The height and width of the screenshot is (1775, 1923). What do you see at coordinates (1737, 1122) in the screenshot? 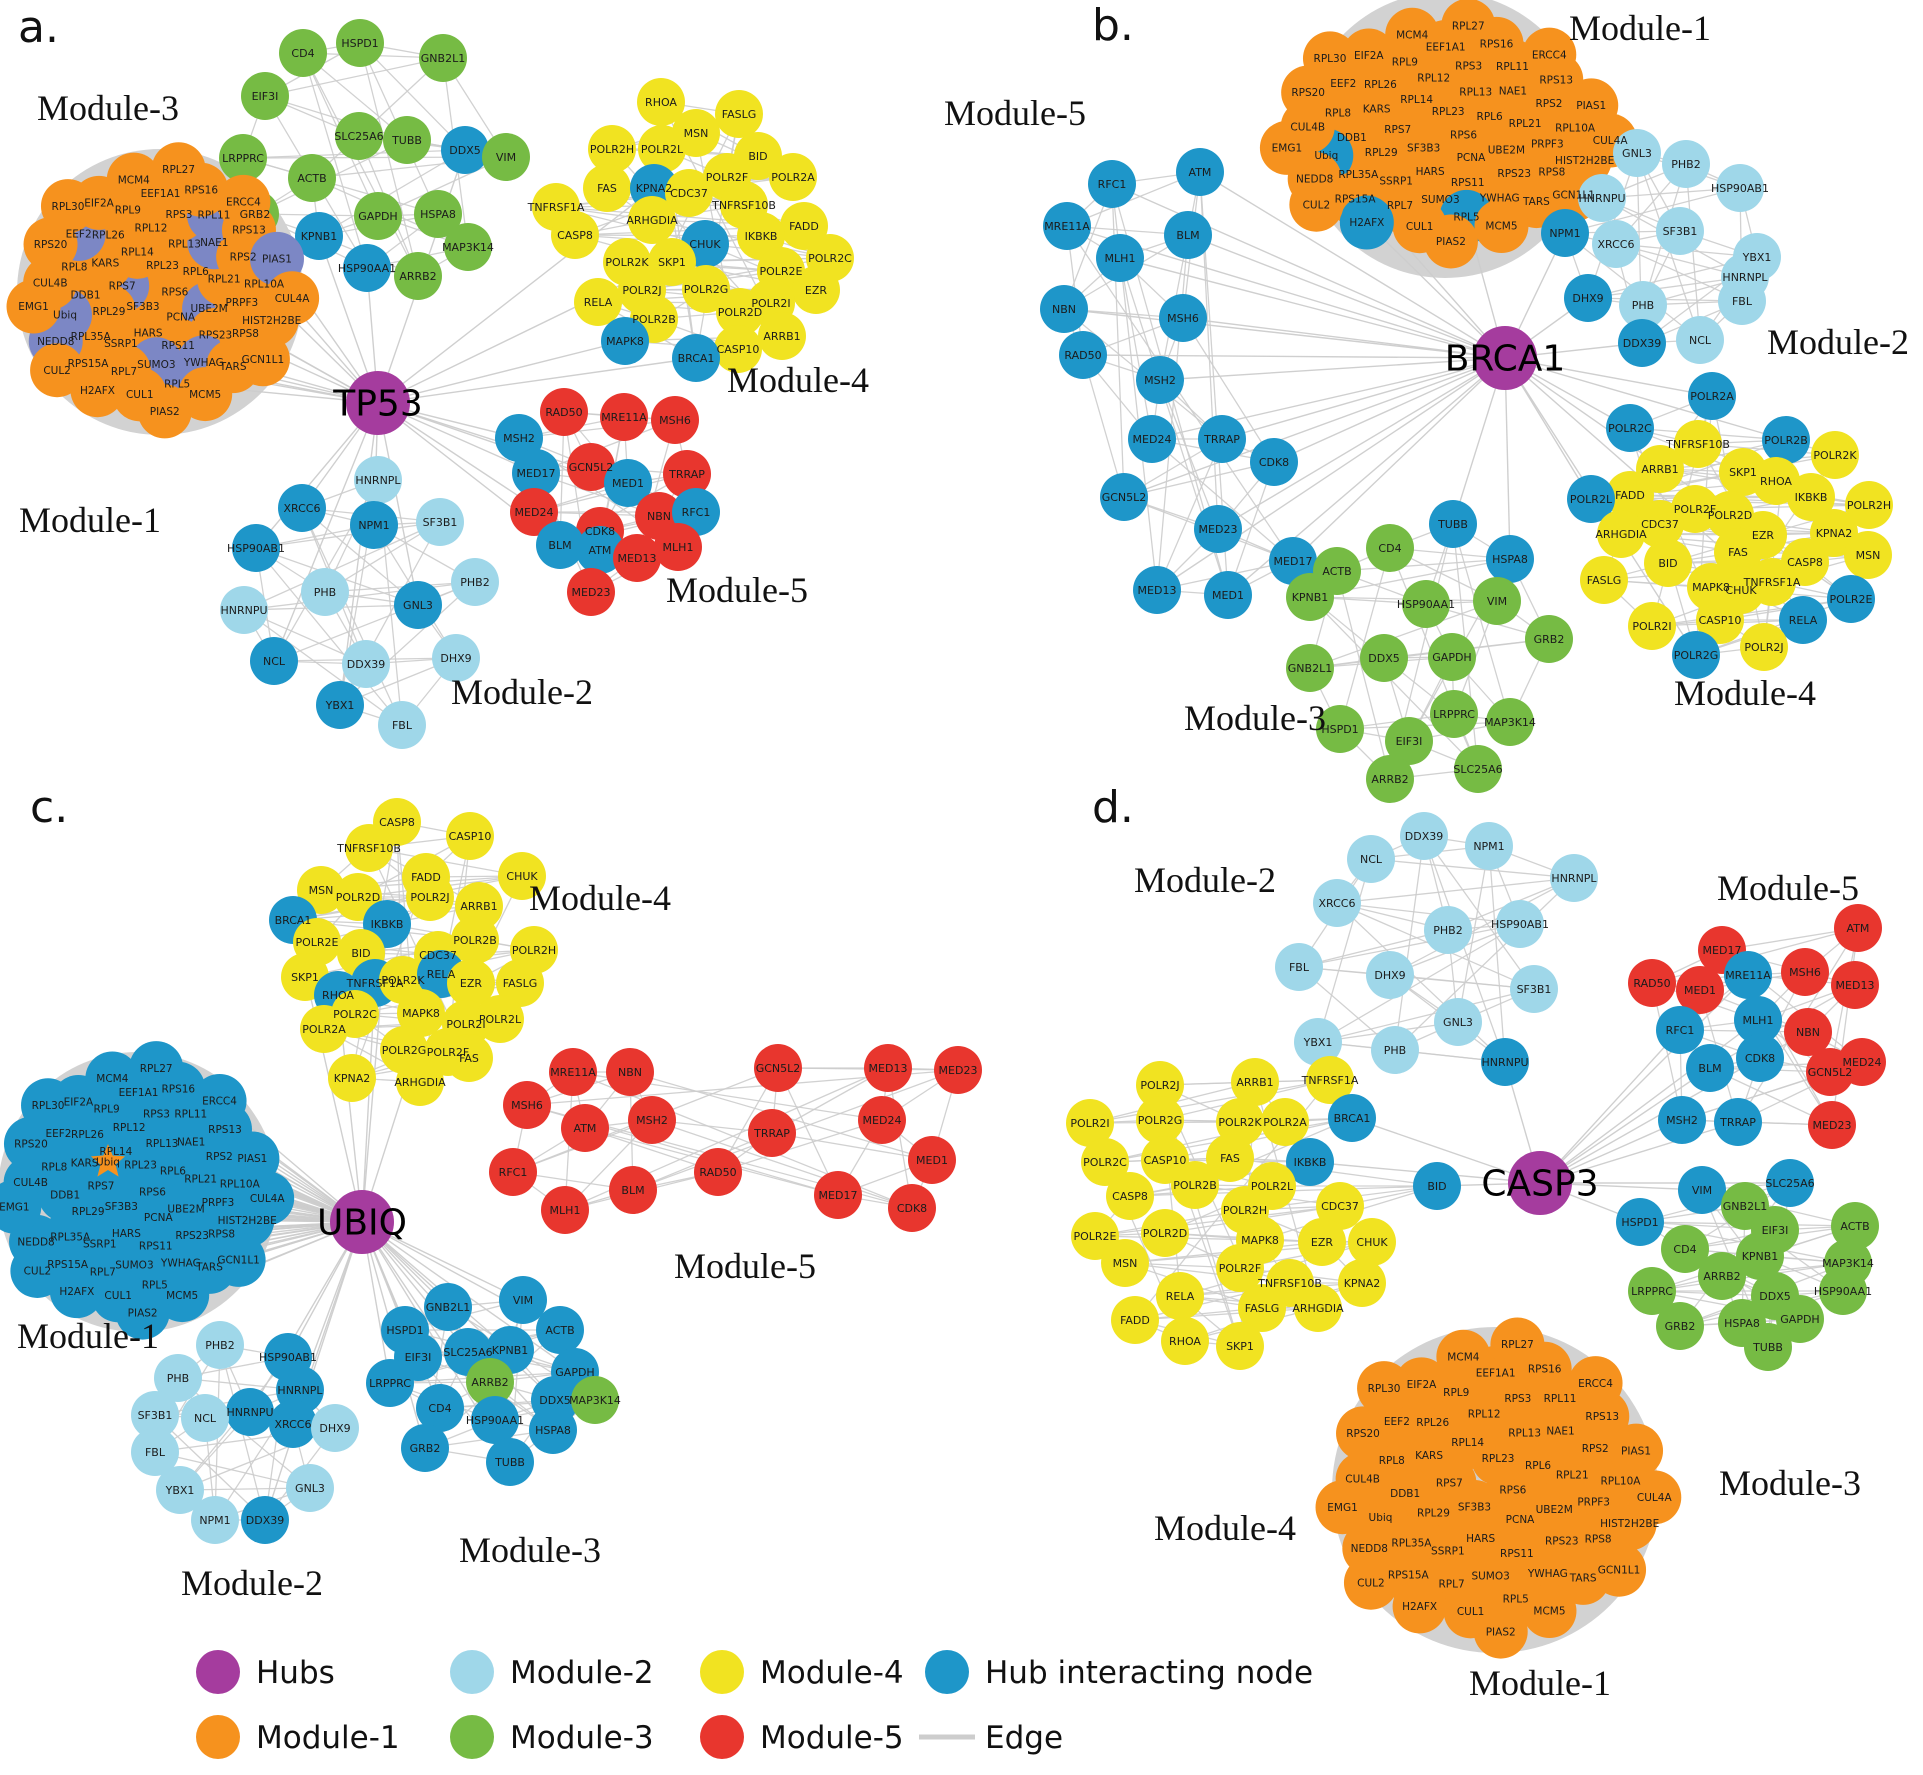
I see `node-label: TRRAP` at bounding box center [1737, 1122].